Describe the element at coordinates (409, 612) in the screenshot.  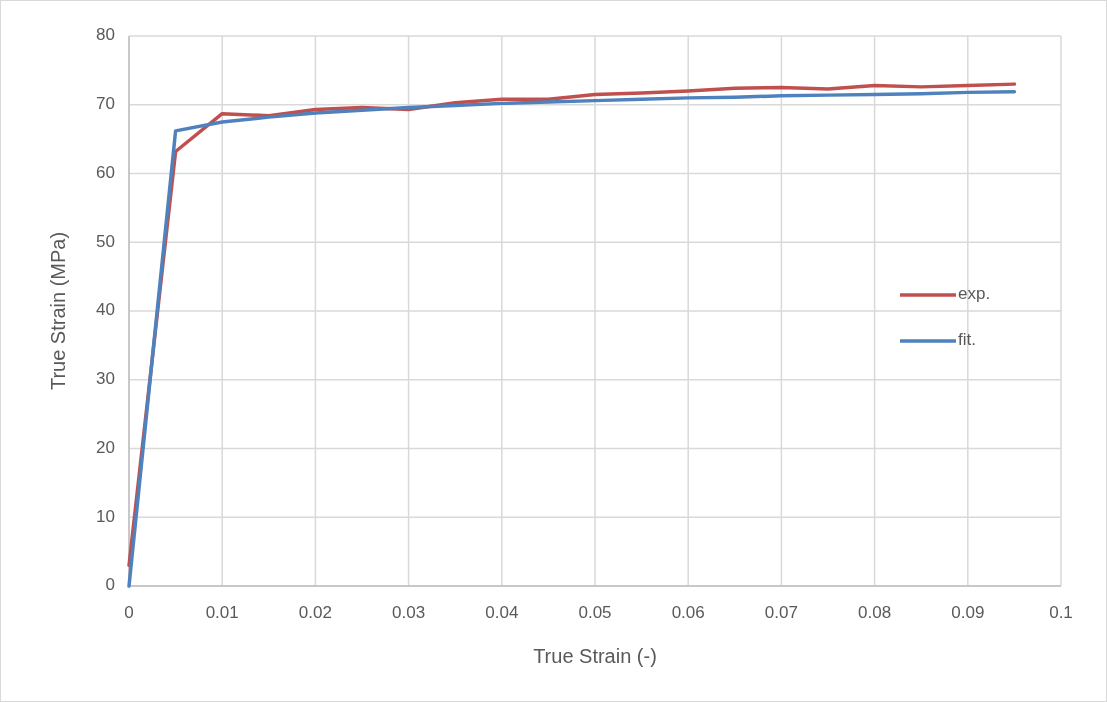
I see `x-tick-label: 0.03` at that location.